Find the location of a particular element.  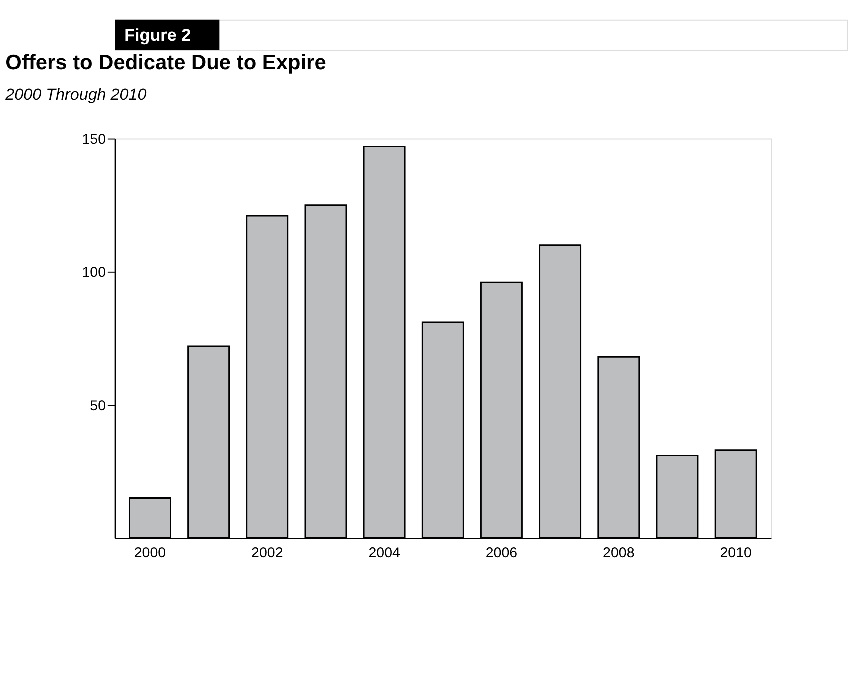

chart-subtitle: 2000 Through 2010 is located at coordinates (75, 95).